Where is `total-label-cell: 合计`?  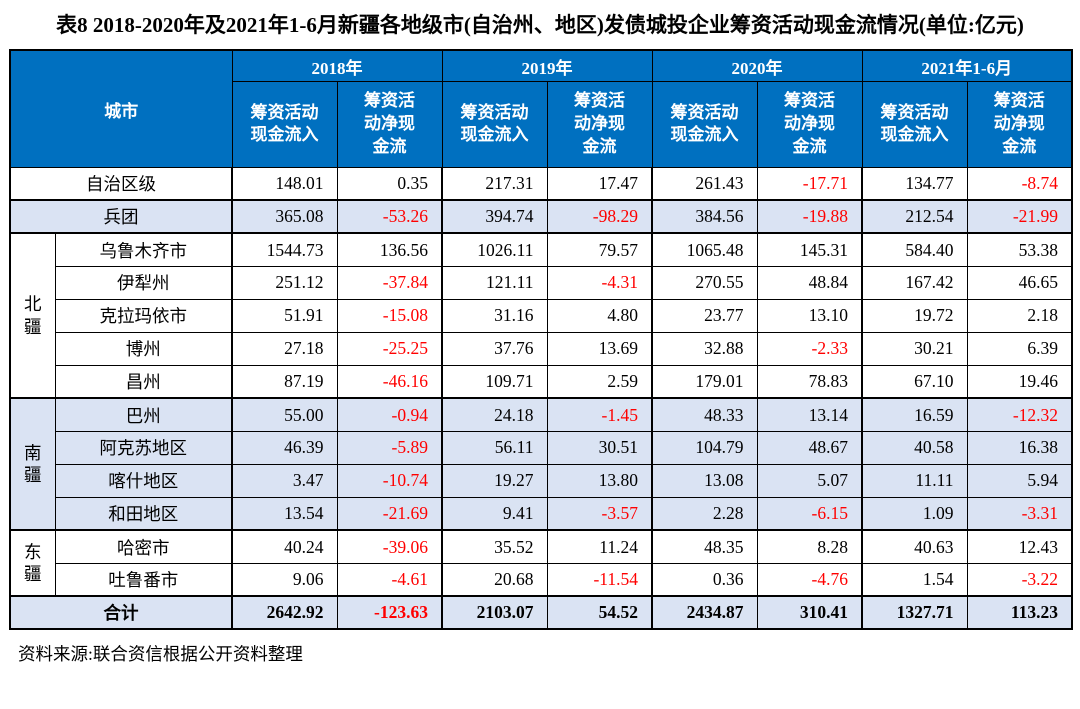
total-label-cell: 合计 is located at coordinates (121, 612).